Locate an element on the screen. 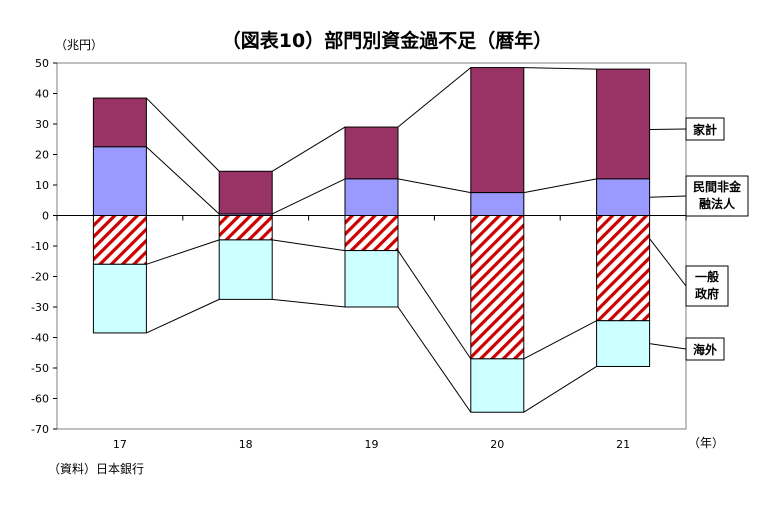 The height and width of the screenshot is (506, 774). y-tick-label: 40 is located at coordinates (42, 94).